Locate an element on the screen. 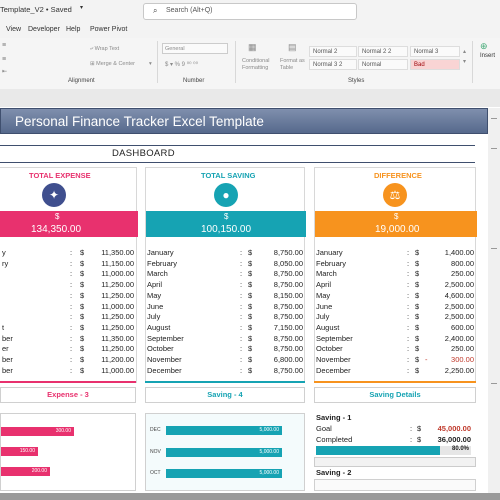 The width and height of the screenshot is (500, 500). chevron-up-icon: ▴ is located at coordinates (465, 52).